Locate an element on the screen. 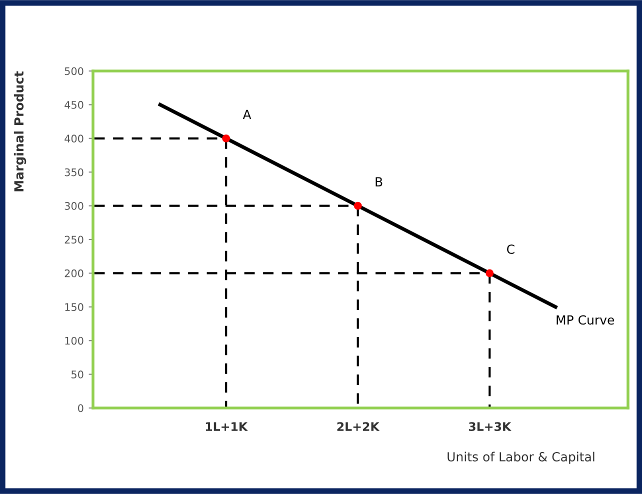 The height and width of the screenshot is (494, 642). y-tick-label: 50 is located at coordinates (78, 374).